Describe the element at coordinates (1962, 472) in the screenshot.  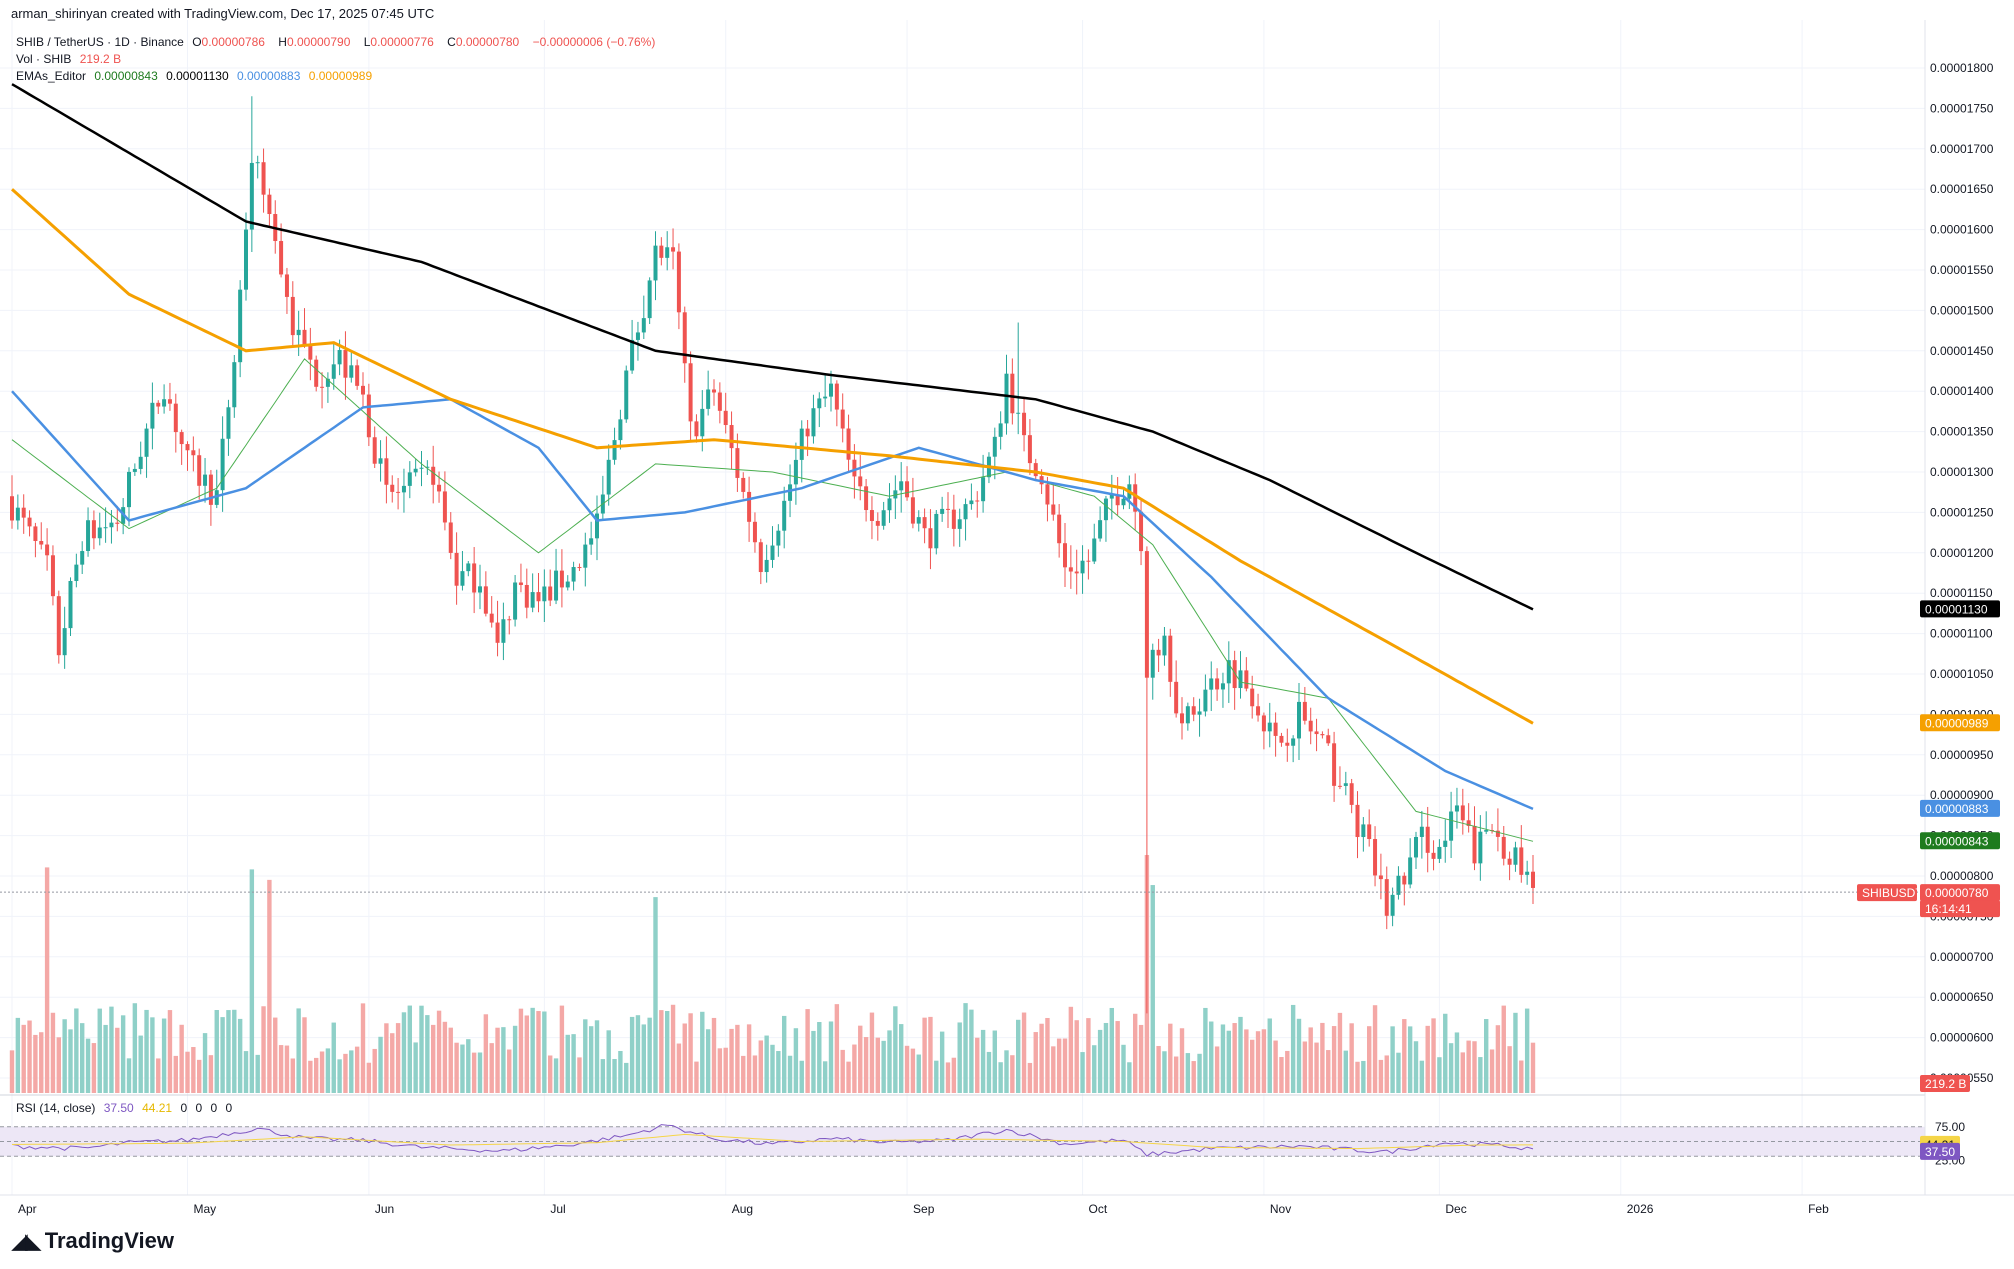
I see `price-tick-label: 0.00001300` at that location.